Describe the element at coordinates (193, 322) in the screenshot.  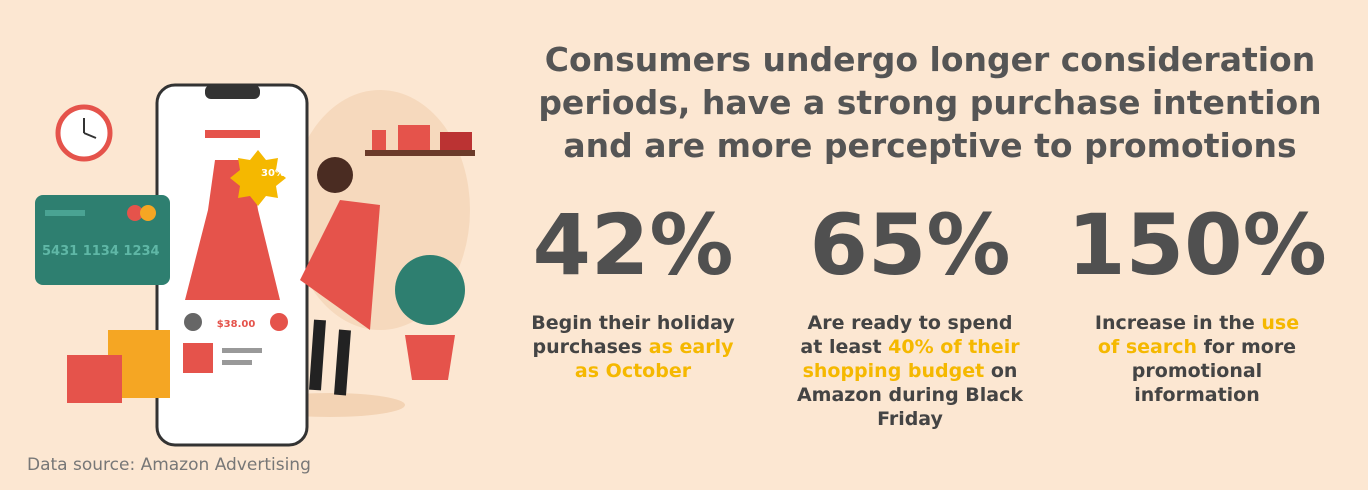
I see `arrow-left` at that location.